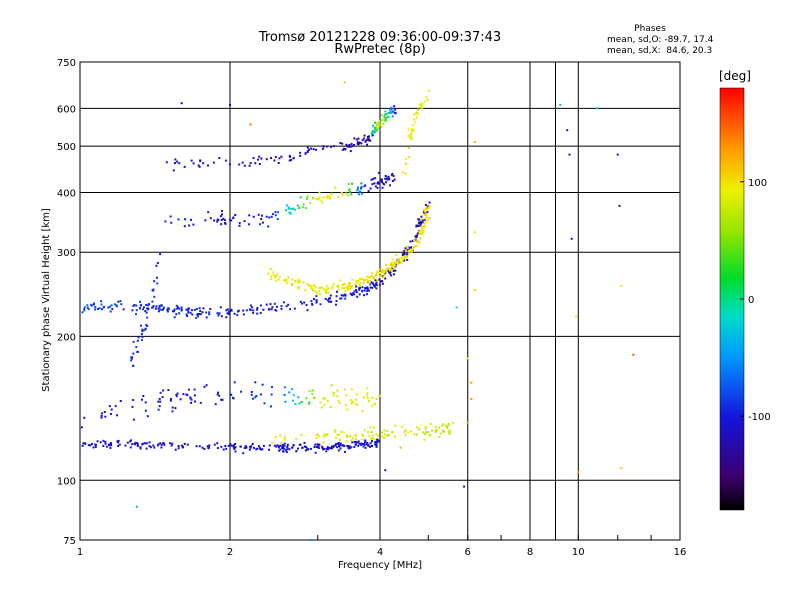 The height and width of the screenshot is (600, 800). I want to click on y-tick-label: 600, so click(66, 109).